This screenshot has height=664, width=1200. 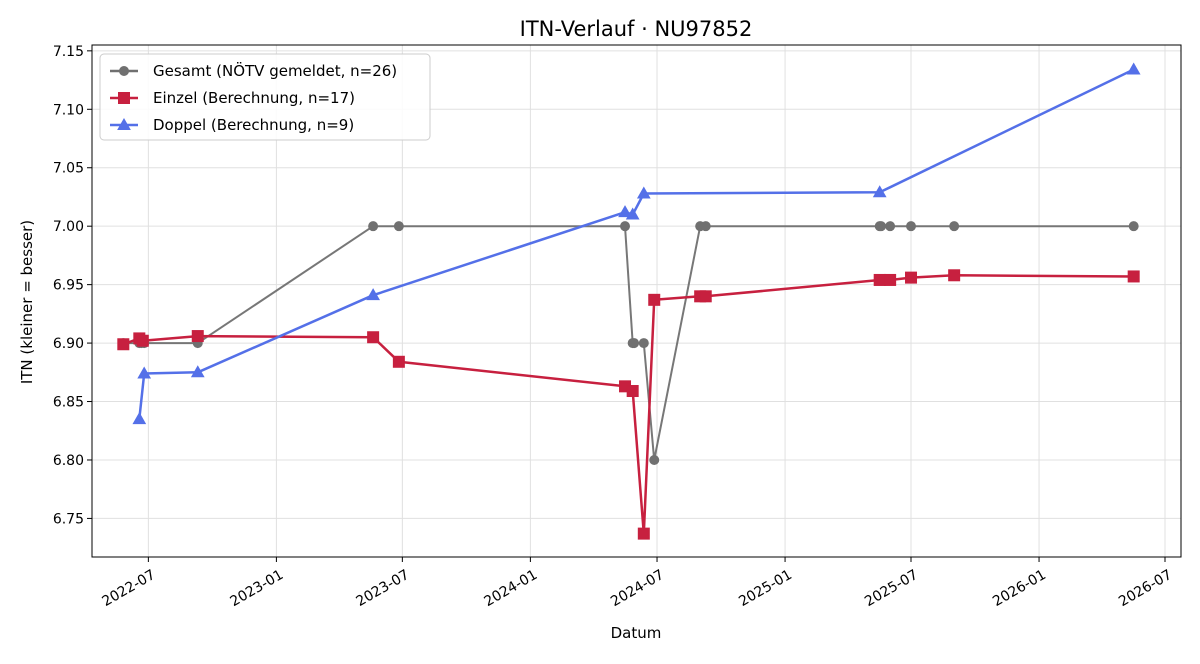 What do you see at coordinates (68, 52) in the screenshot?
I see `y-tick-label: 7.15` at bounding box center [68, 52].